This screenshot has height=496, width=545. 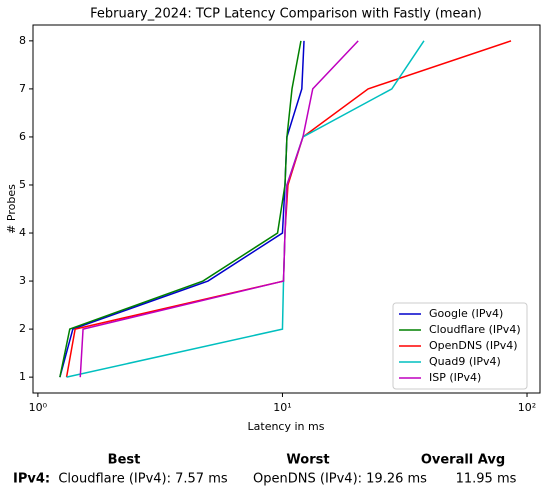 What do you see at coordinates (124, 460) in the screenshot?
I see `table-header: Best` at bounding box center [124, 460].